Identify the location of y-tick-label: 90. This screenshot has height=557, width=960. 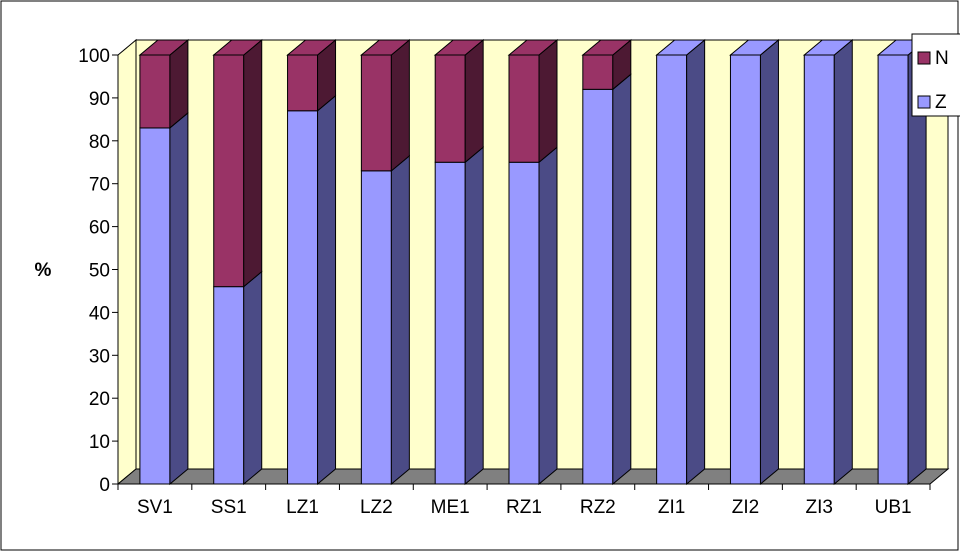
(99, 99).